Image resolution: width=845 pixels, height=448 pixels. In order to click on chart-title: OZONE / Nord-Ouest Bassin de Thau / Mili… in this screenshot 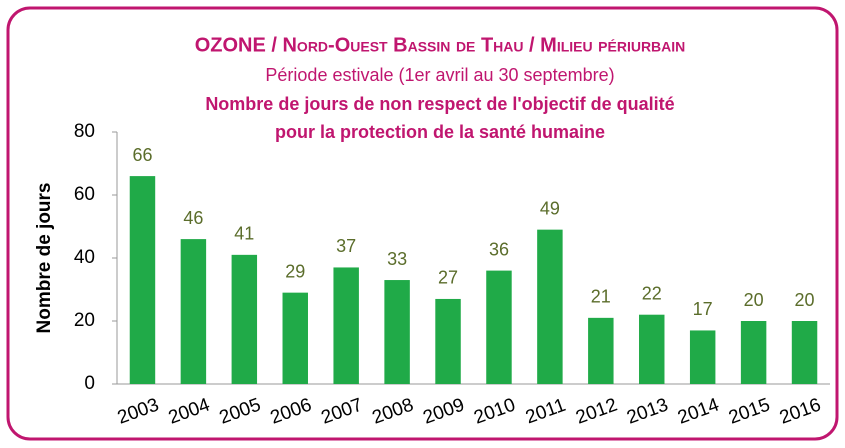, I will do `click(440, 45)`.